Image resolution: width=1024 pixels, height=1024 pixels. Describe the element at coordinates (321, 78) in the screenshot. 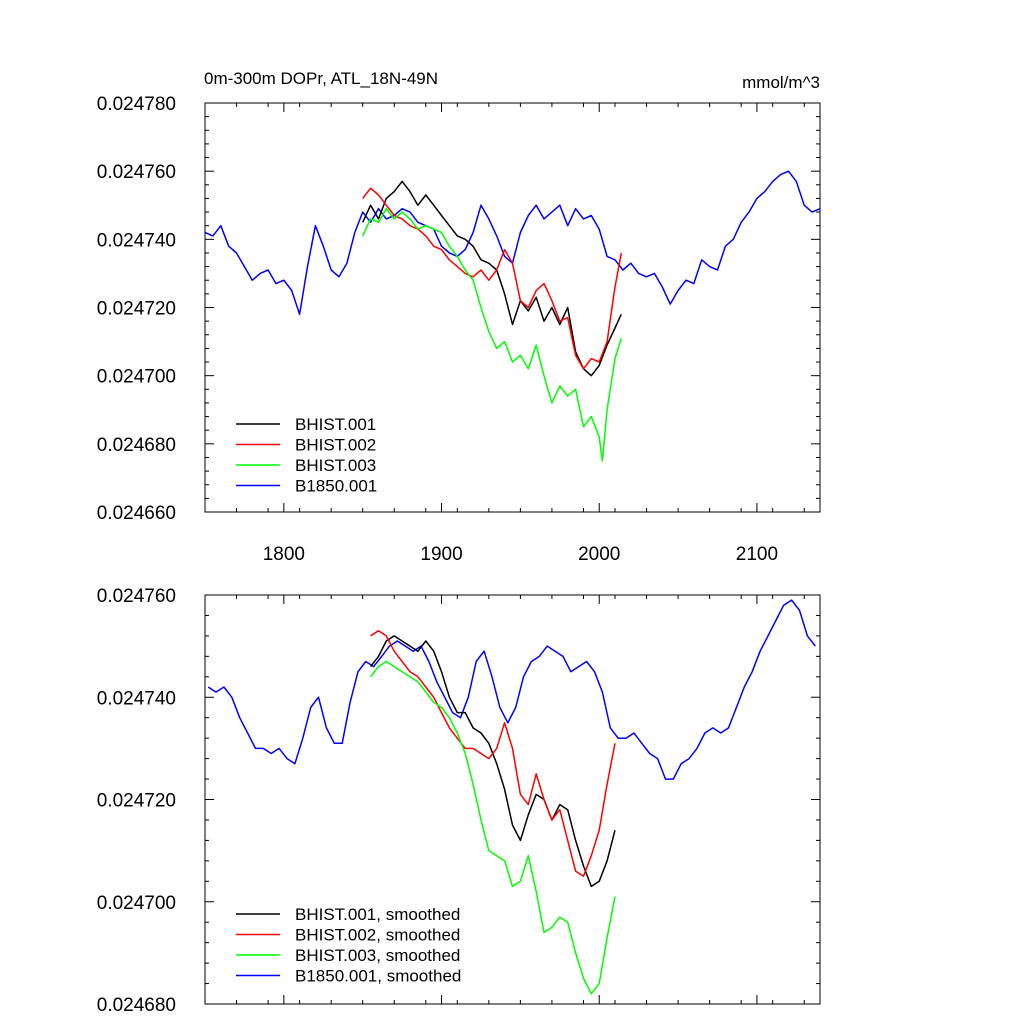

I see `top-chart-title: 0m-300m DOPr, ATL_18N-49N` at that location.